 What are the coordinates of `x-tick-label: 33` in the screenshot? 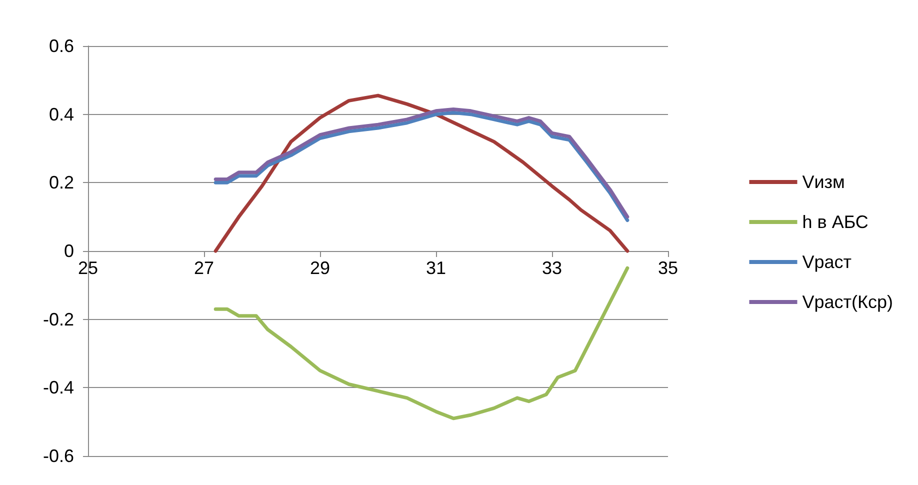 It's located at (552, 268).